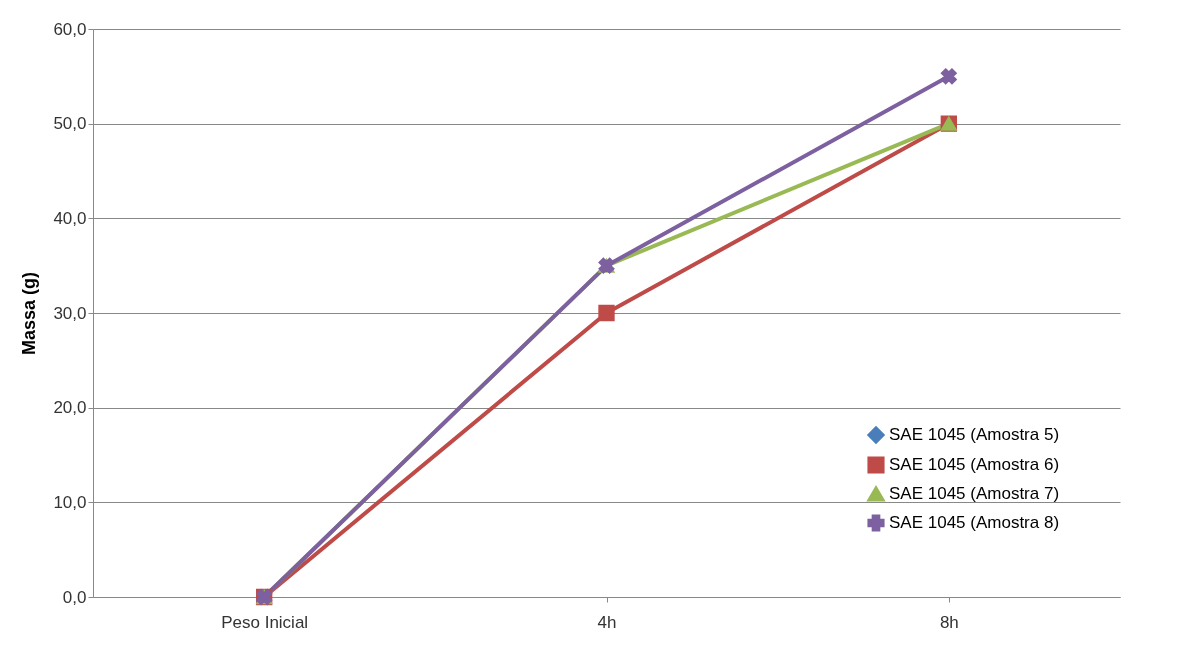 The width and height of the screenshot is (1185, 659). What do you see at coordinates (974, 434) in the screenshot?
I see `legend-label: SAE 1045 (Amostra 5)` at bounding box center [974, 434].